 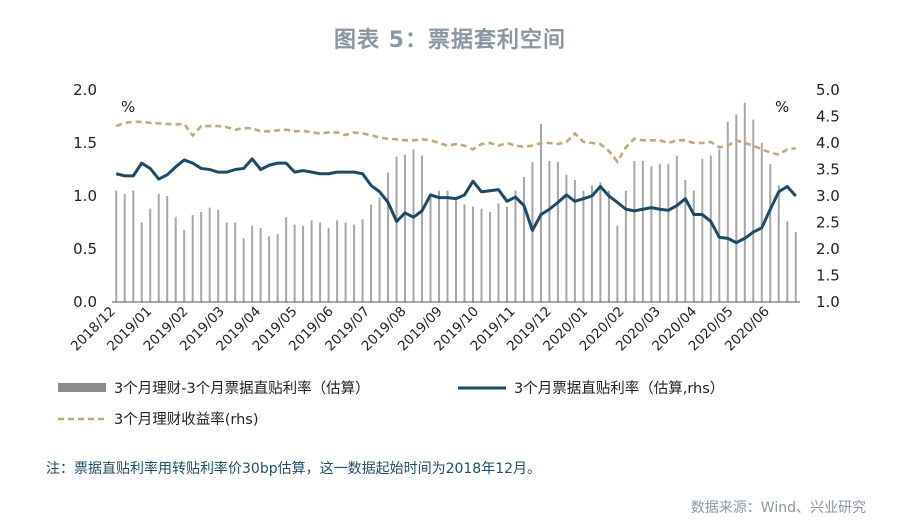 I want to click on y-left-tick-label: 1.5, so click(x=85, y=143).